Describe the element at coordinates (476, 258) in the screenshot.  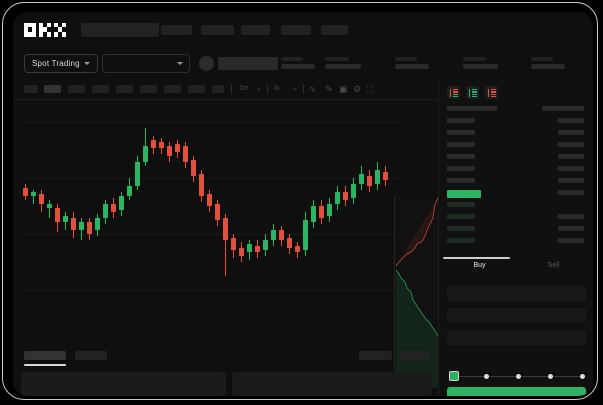
I see `order-tab-underline` at that location.